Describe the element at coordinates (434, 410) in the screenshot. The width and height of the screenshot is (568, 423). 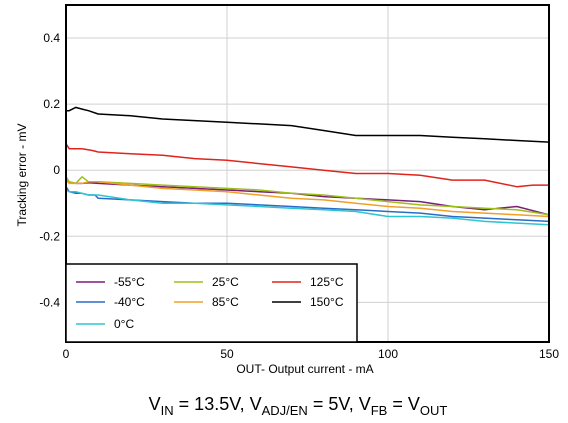
I see `caption-sub-out: OUT` at that location.